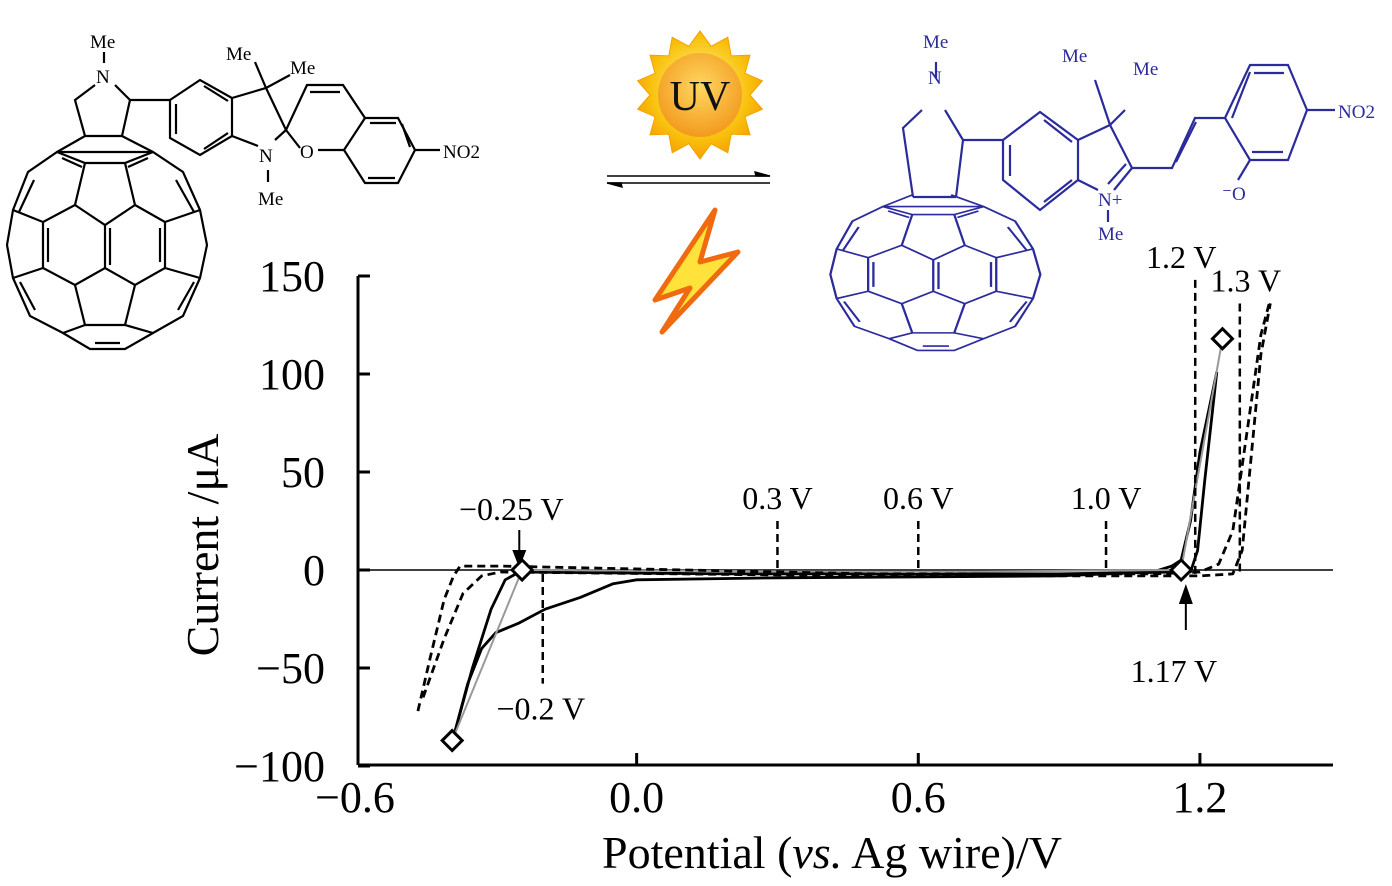  What do you see at coordinates (1234, 194) in the screenshot?
I see `atom-label: ⁻O` at bounding box center [1234, 194].